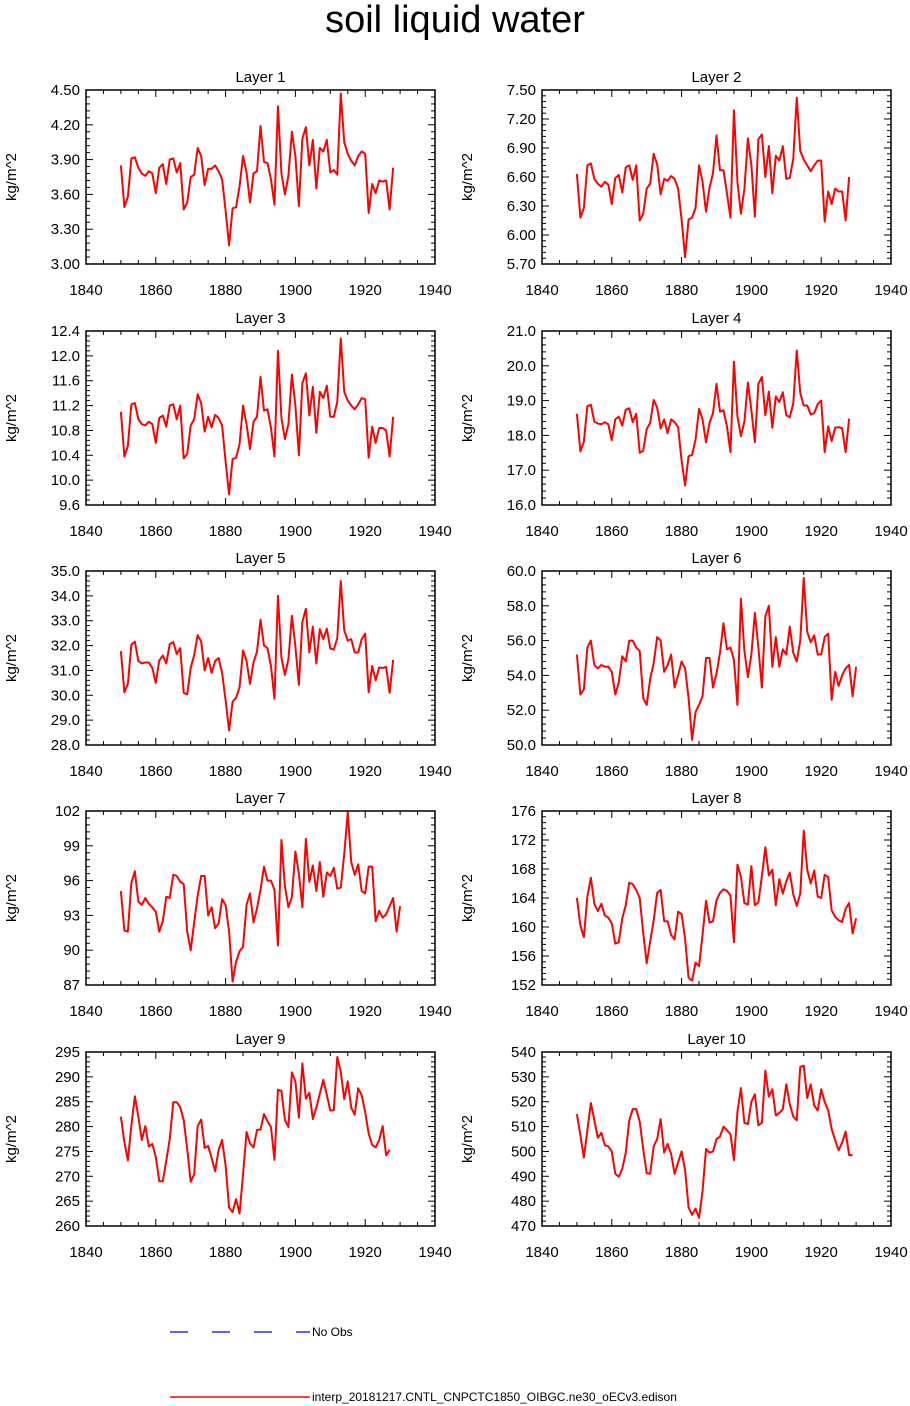 The width and height of the screenshot is (910, 1406). What do you see at coordinates (523, 811) in the screenshot?
I see `y-tick-label: 176` at bounding box center [523, 811].